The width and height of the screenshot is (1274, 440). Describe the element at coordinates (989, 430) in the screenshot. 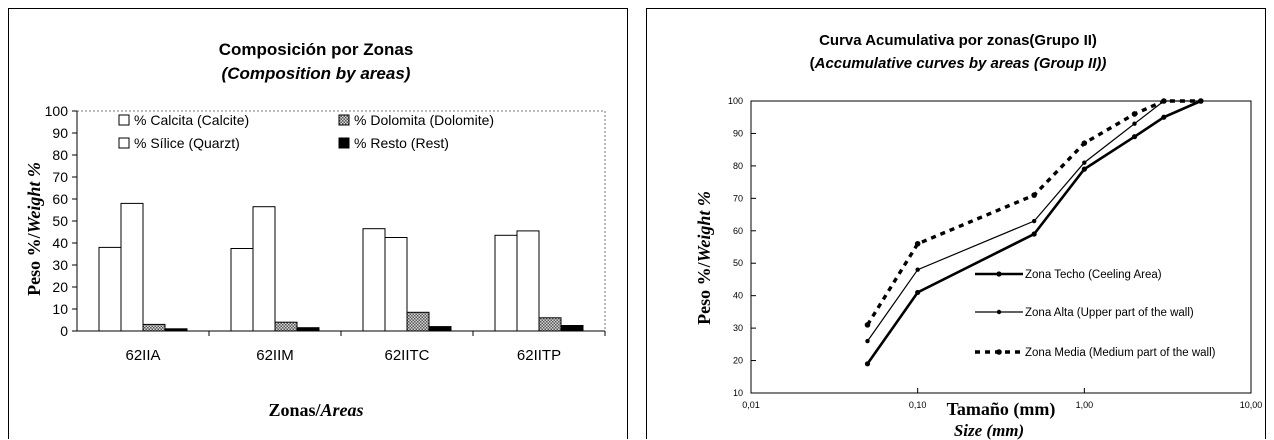

I see `x-axis-sublabel: Size (mm)` at that location.